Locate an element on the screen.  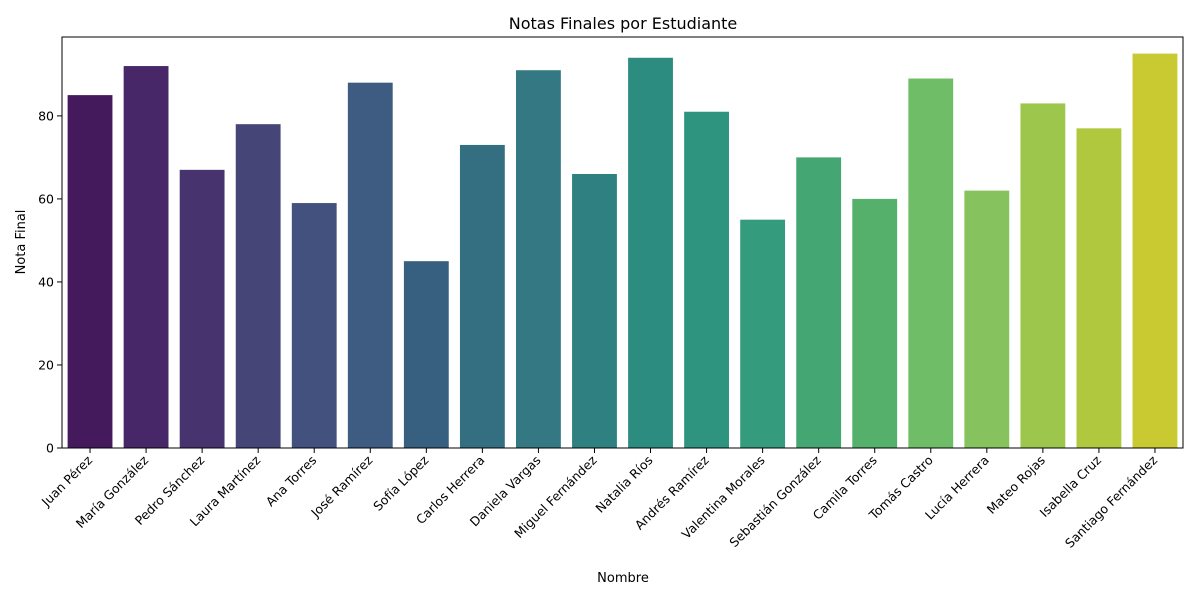
x-tick-label: Sofía López is located at coordinates (401, 483).